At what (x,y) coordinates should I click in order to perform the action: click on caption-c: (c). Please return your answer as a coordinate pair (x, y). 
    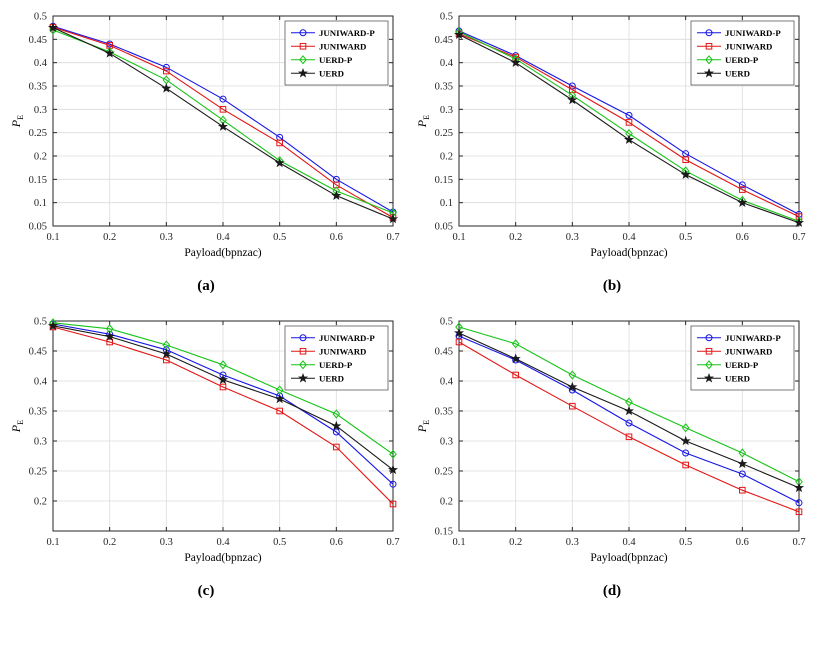
    Looking at the image, I should click on (206, 591).